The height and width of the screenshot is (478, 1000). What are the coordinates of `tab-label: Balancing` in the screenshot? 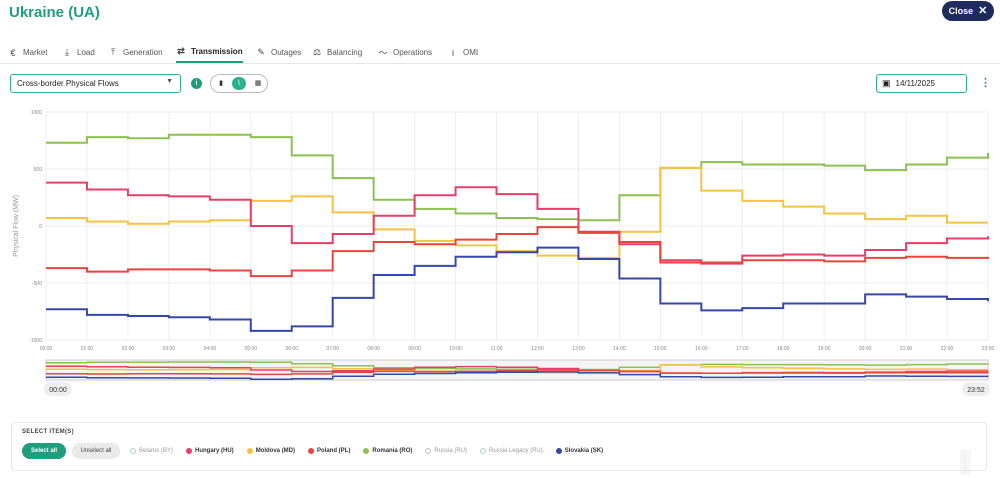 It's located at (345, 52).